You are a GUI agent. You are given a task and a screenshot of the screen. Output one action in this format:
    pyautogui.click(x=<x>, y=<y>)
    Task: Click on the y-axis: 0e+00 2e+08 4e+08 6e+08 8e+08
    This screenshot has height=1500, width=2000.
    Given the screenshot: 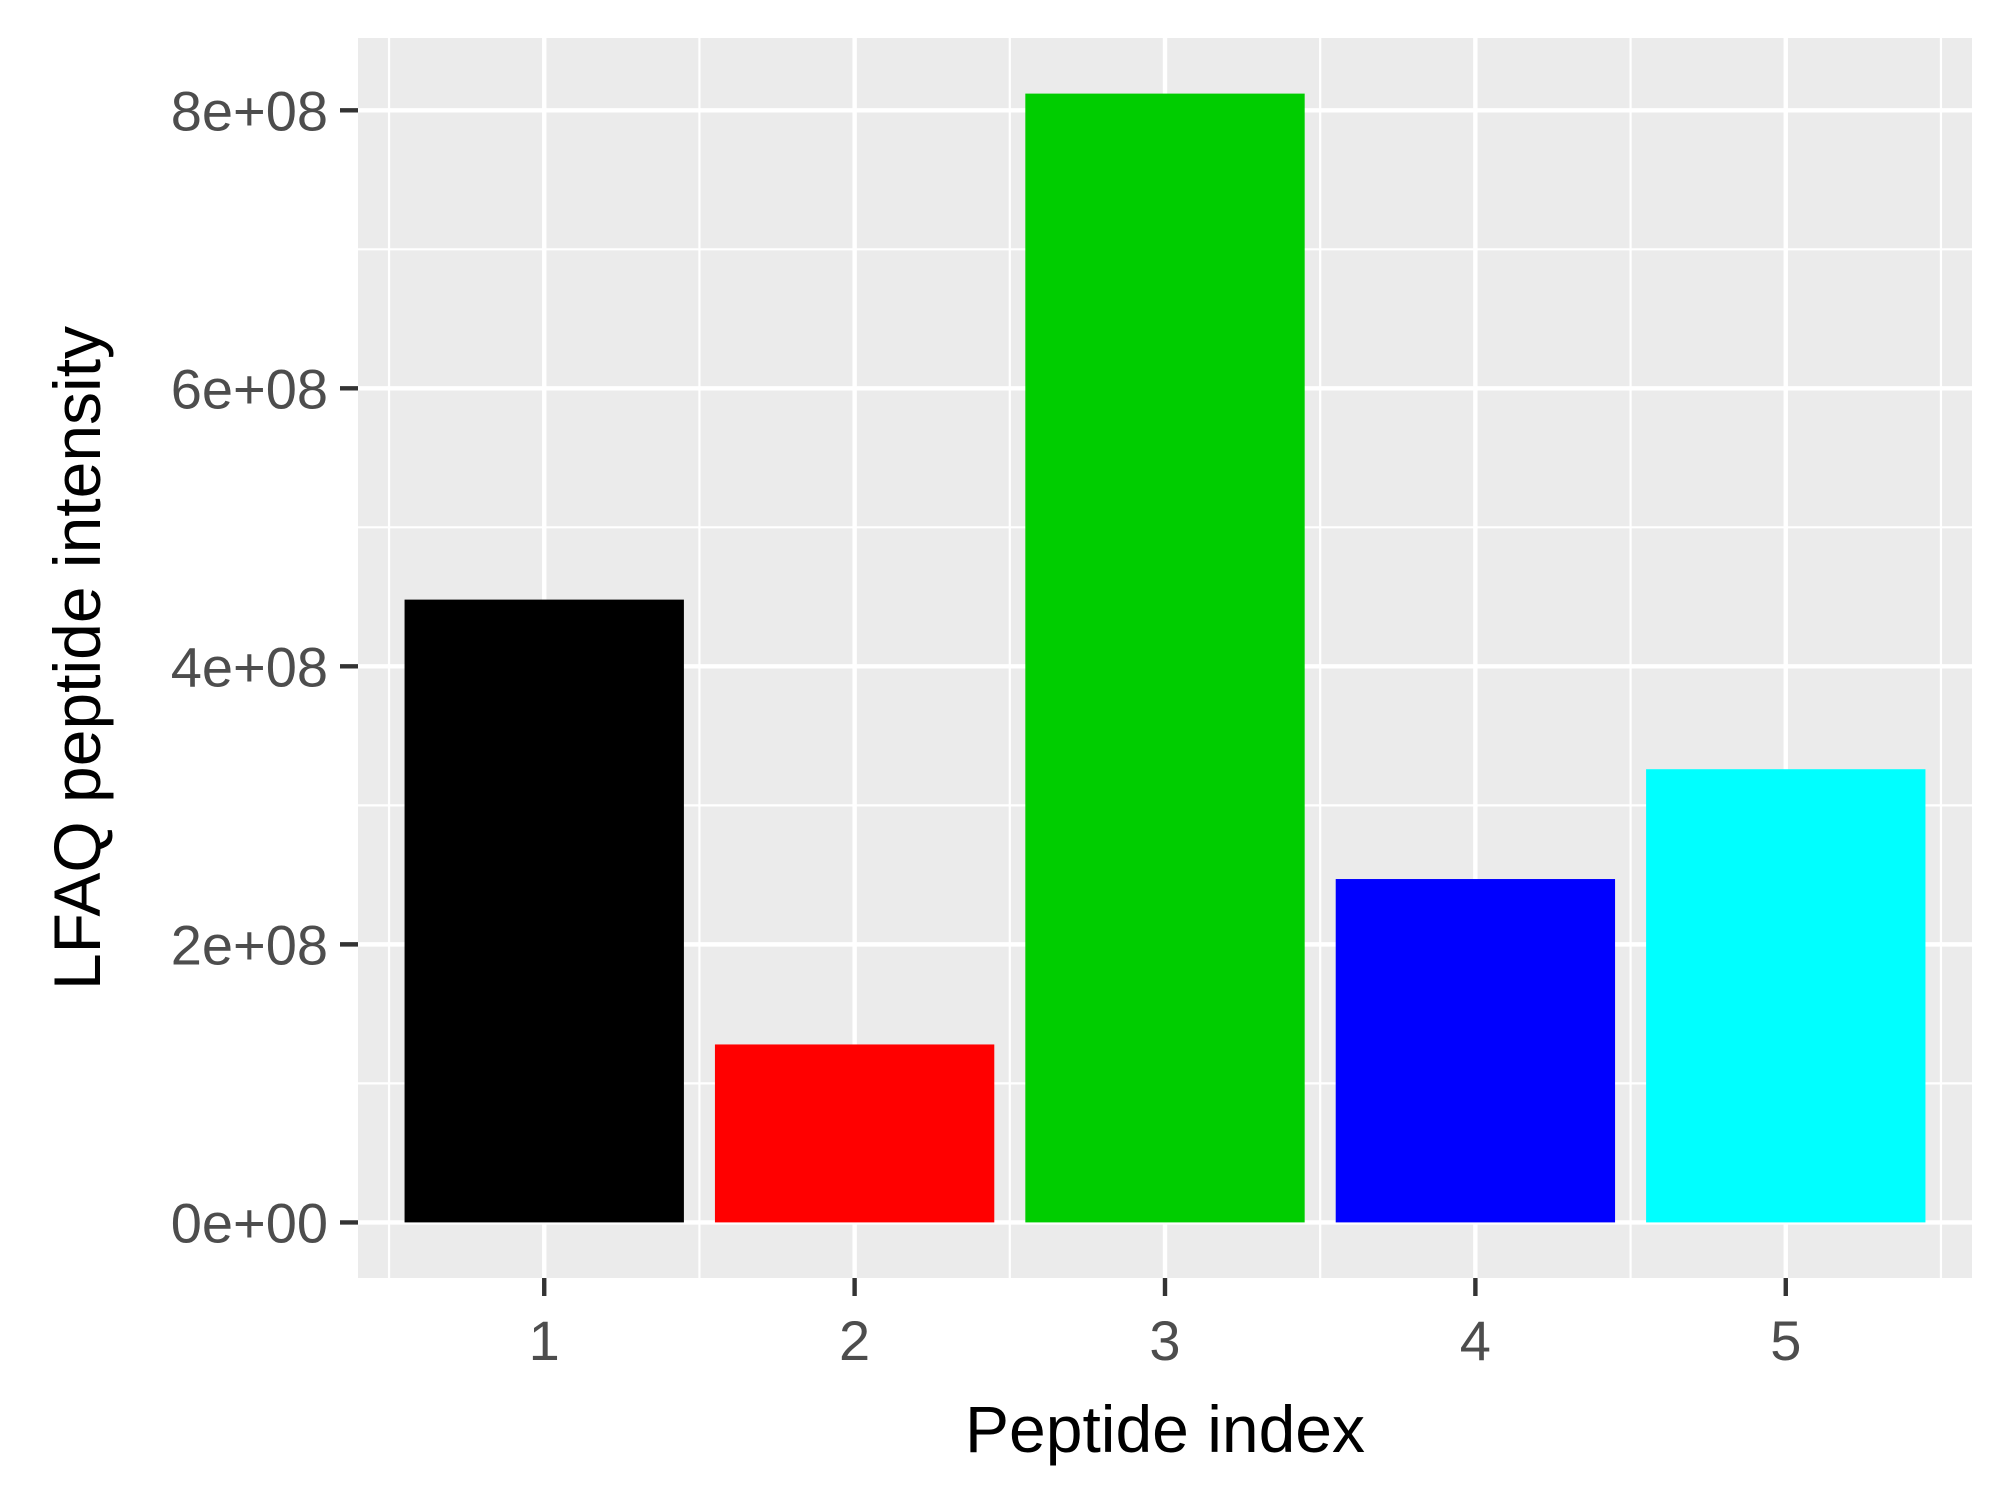 What is the action you would take?
    pyautogui.click(x=264, y=666)
    